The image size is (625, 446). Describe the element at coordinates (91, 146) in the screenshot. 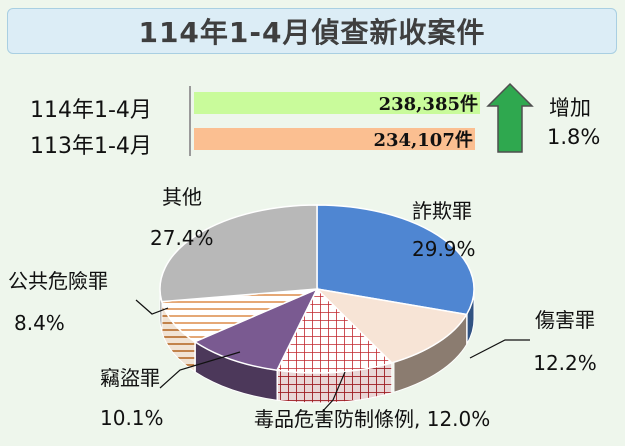

I see `comparison-label-2024: 113年1-4月` at that location.